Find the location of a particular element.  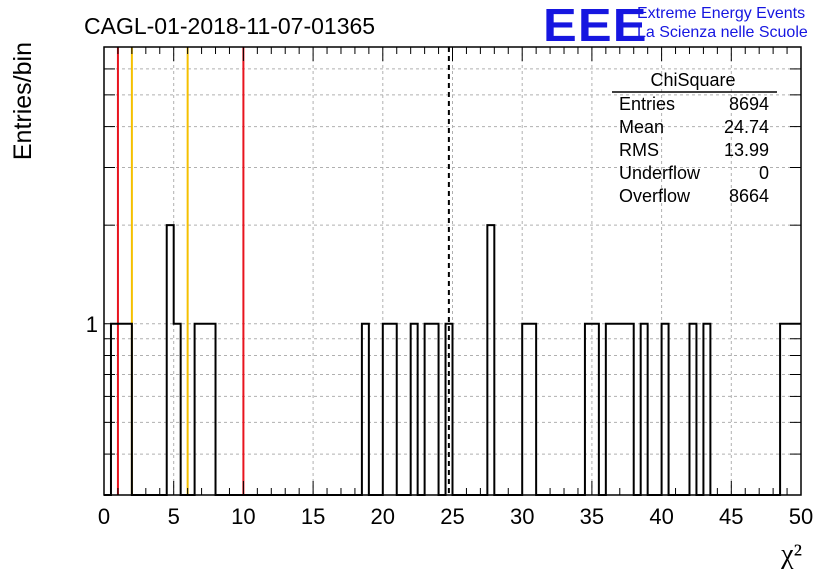

stats-value: 0 is located at coordinates (764, 173).